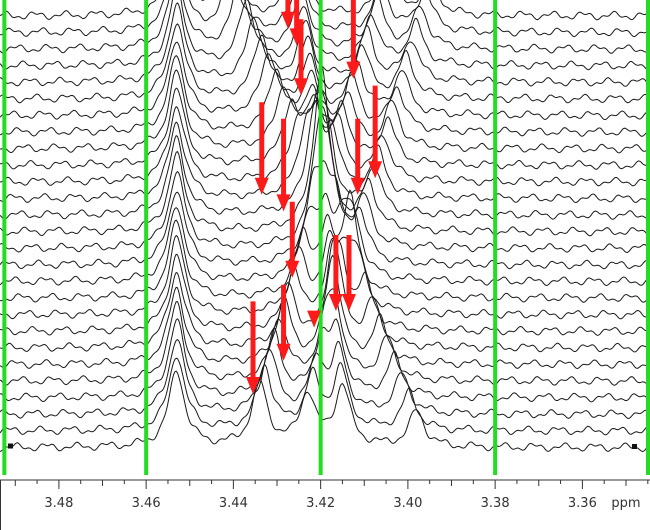 This screenshot has height=530, width=650. Describe the element at coordinates (495, 503) in the screenshot. I see `x-tick-label: 3.38` at that location.